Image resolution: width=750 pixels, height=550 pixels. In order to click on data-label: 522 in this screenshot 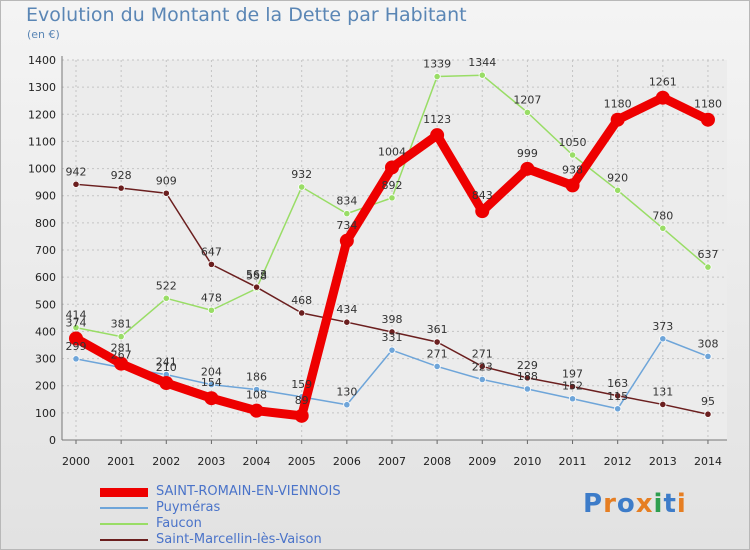, I will do `click(166, 285)`.